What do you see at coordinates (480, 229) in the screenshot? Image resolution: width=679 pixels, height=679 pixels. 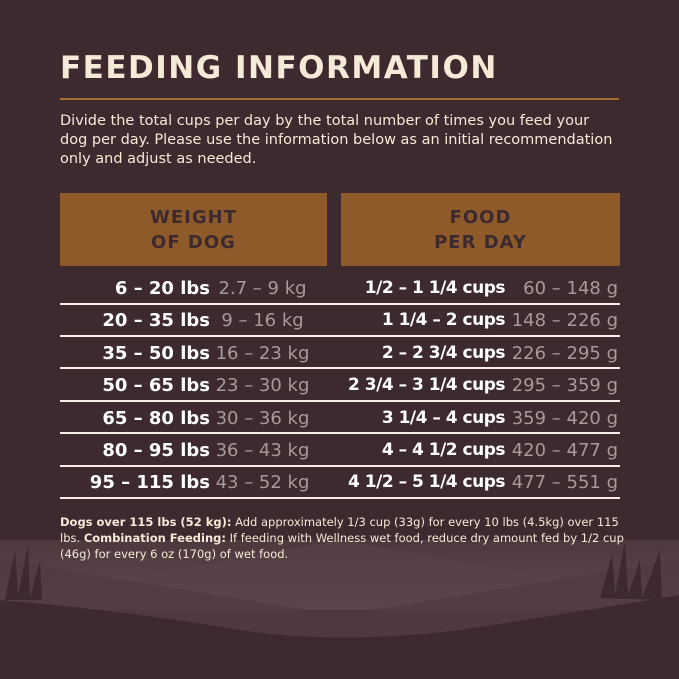 I see `food-column-header: FOOD PER DAY` at bounding box center [480, 229].